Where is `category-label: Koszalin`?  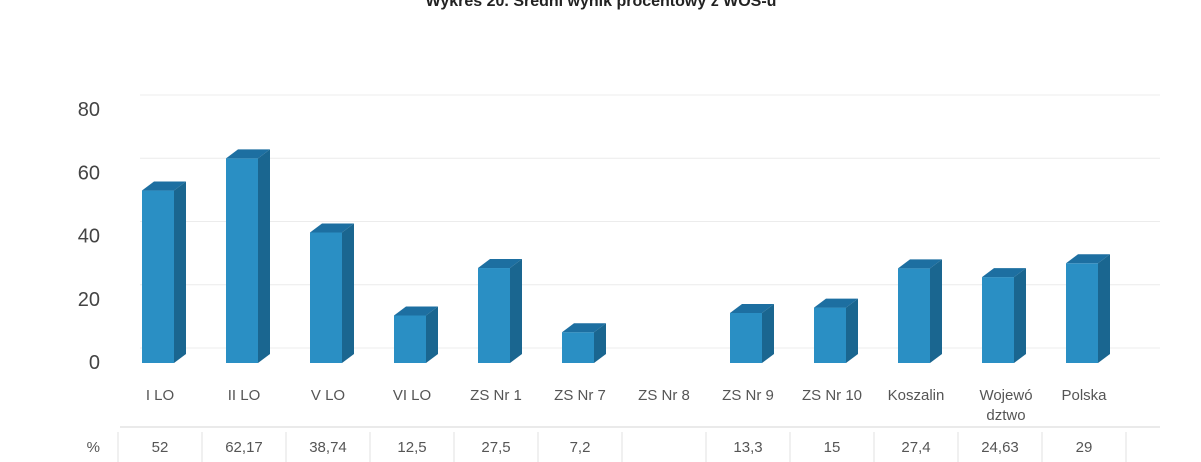
category-label: Koszalin is located at coordinates (916, 395).